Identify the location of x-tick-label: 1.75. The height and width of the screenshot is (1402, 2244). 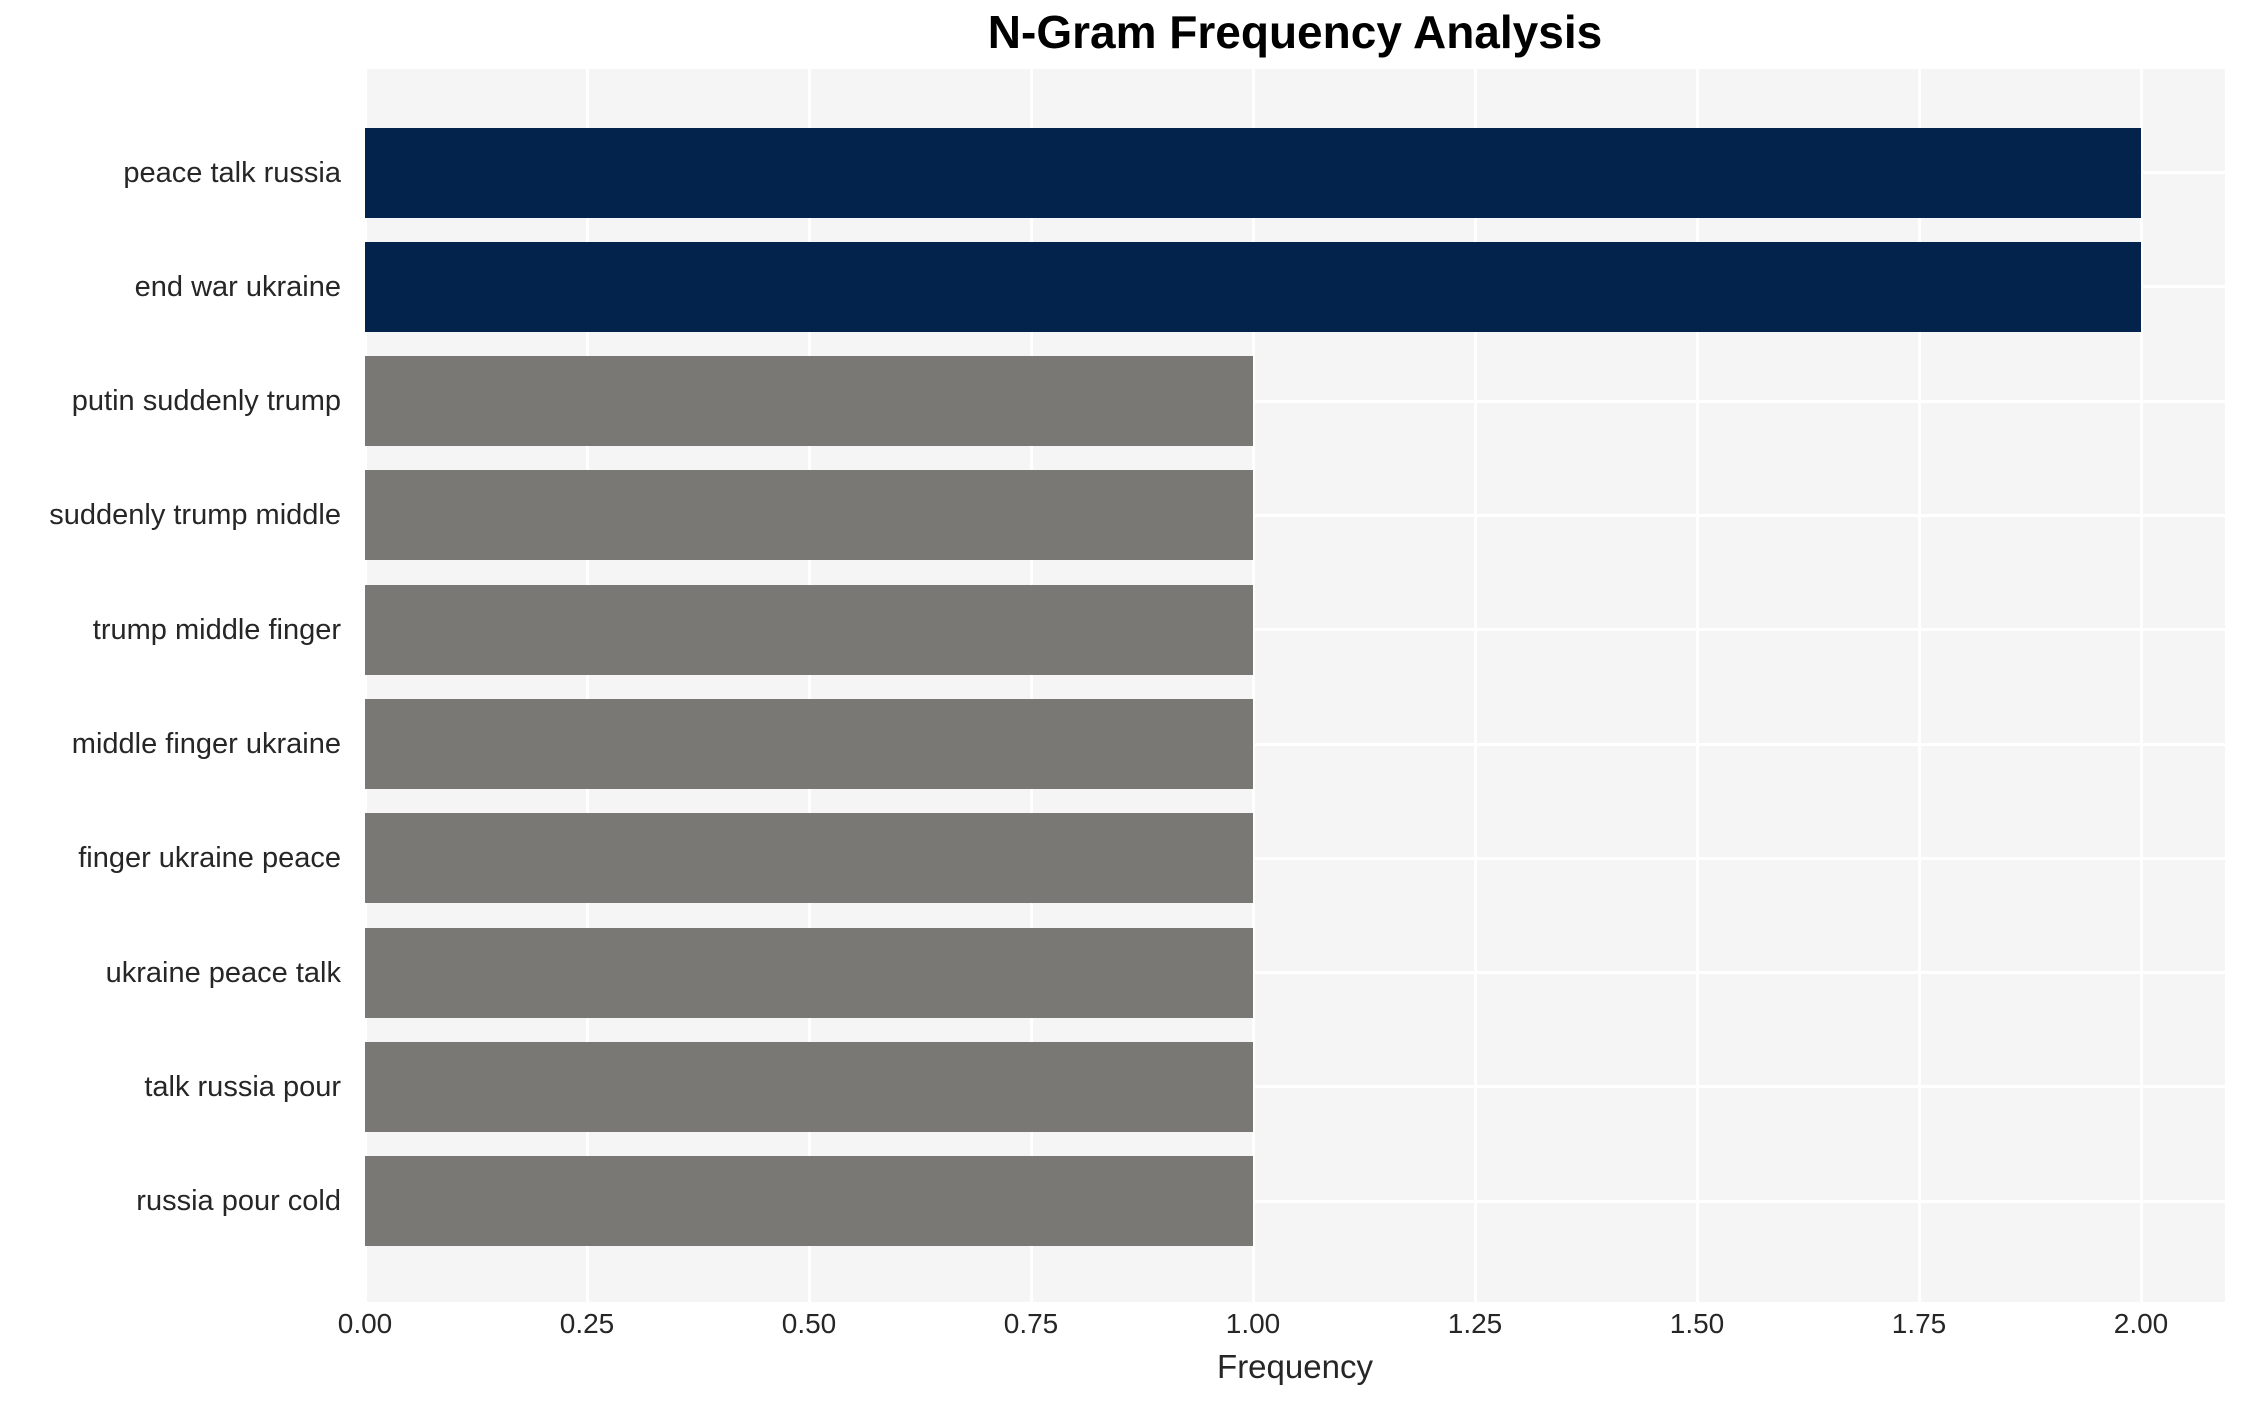
(1919, 1323).